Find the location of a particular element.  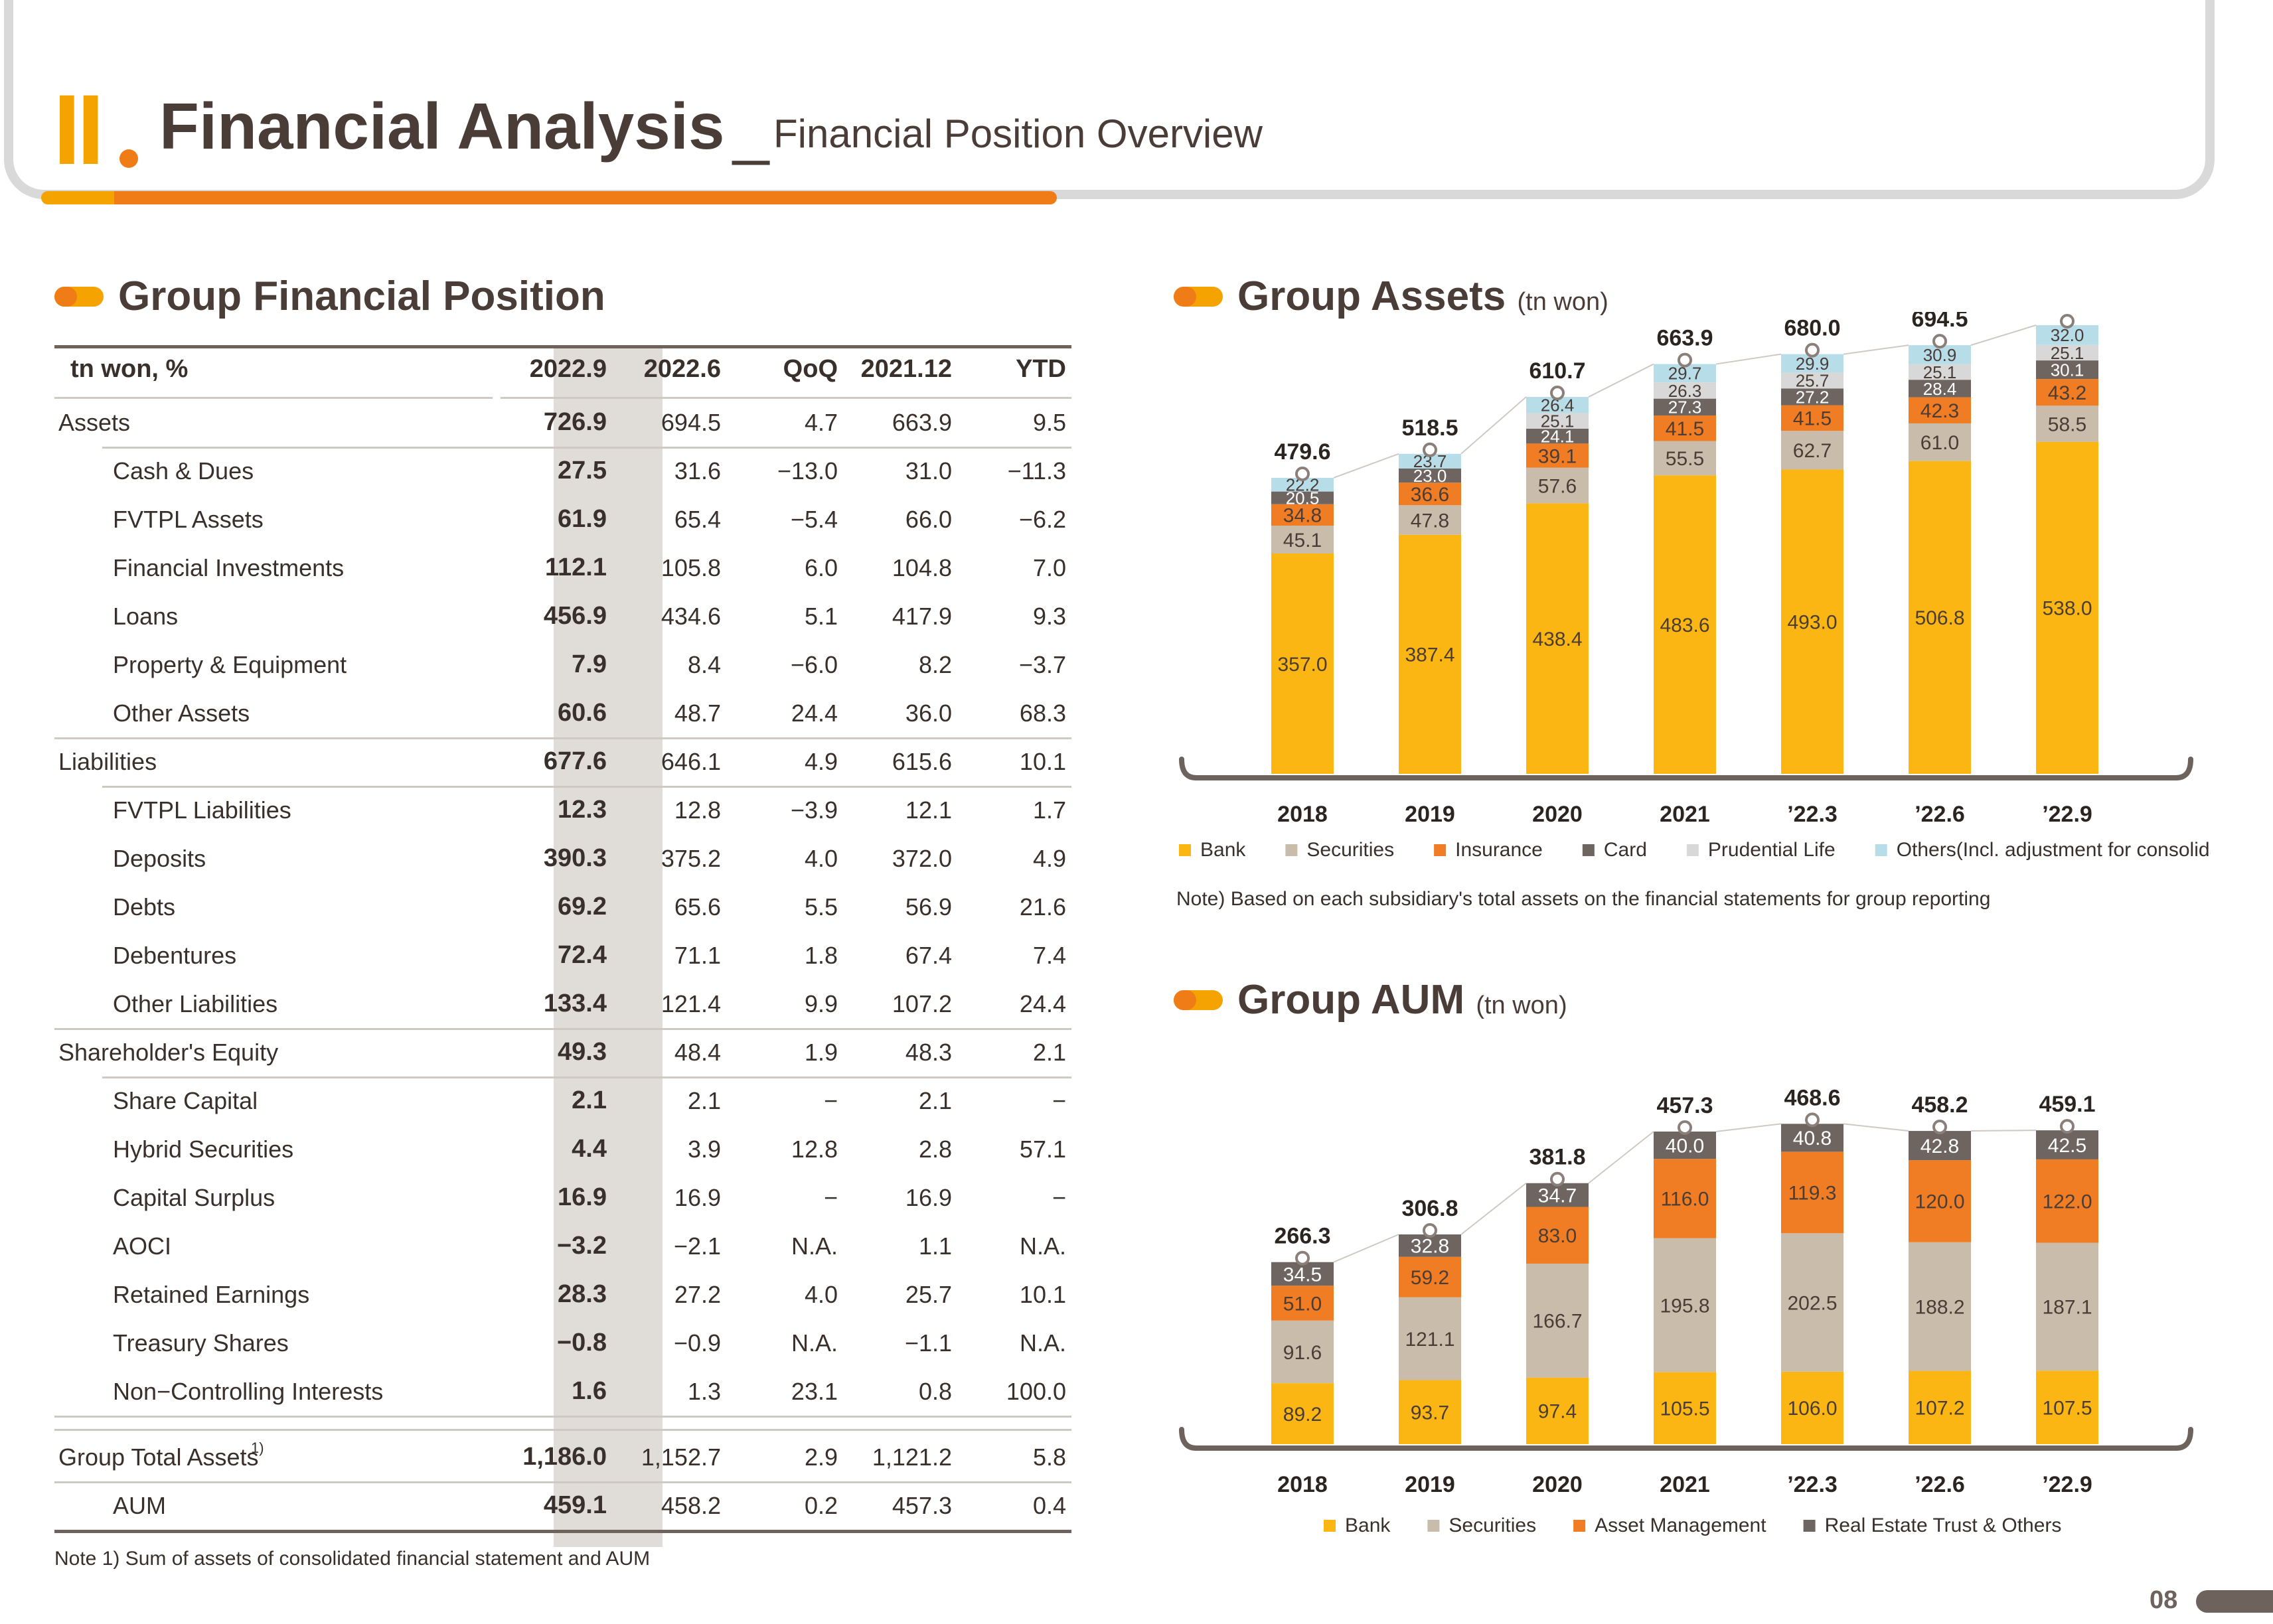

cell-value: 1.8 is located at coordinates (821, 955).